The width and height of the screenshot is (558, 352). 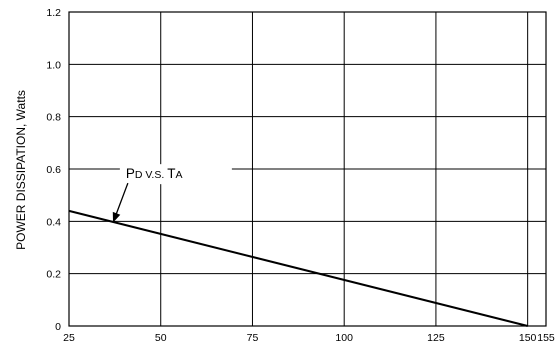 I want to click on y-tick-label: 1.2, so click(x=53, y=13).